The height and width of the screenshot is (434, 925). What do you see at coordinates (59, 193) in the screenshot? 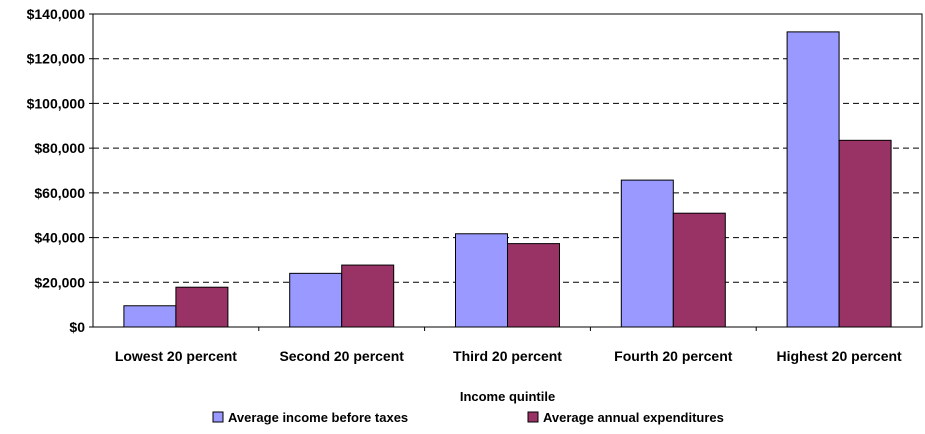
I see `y-tick-label: $60,000` at bounding box center [59, 193].